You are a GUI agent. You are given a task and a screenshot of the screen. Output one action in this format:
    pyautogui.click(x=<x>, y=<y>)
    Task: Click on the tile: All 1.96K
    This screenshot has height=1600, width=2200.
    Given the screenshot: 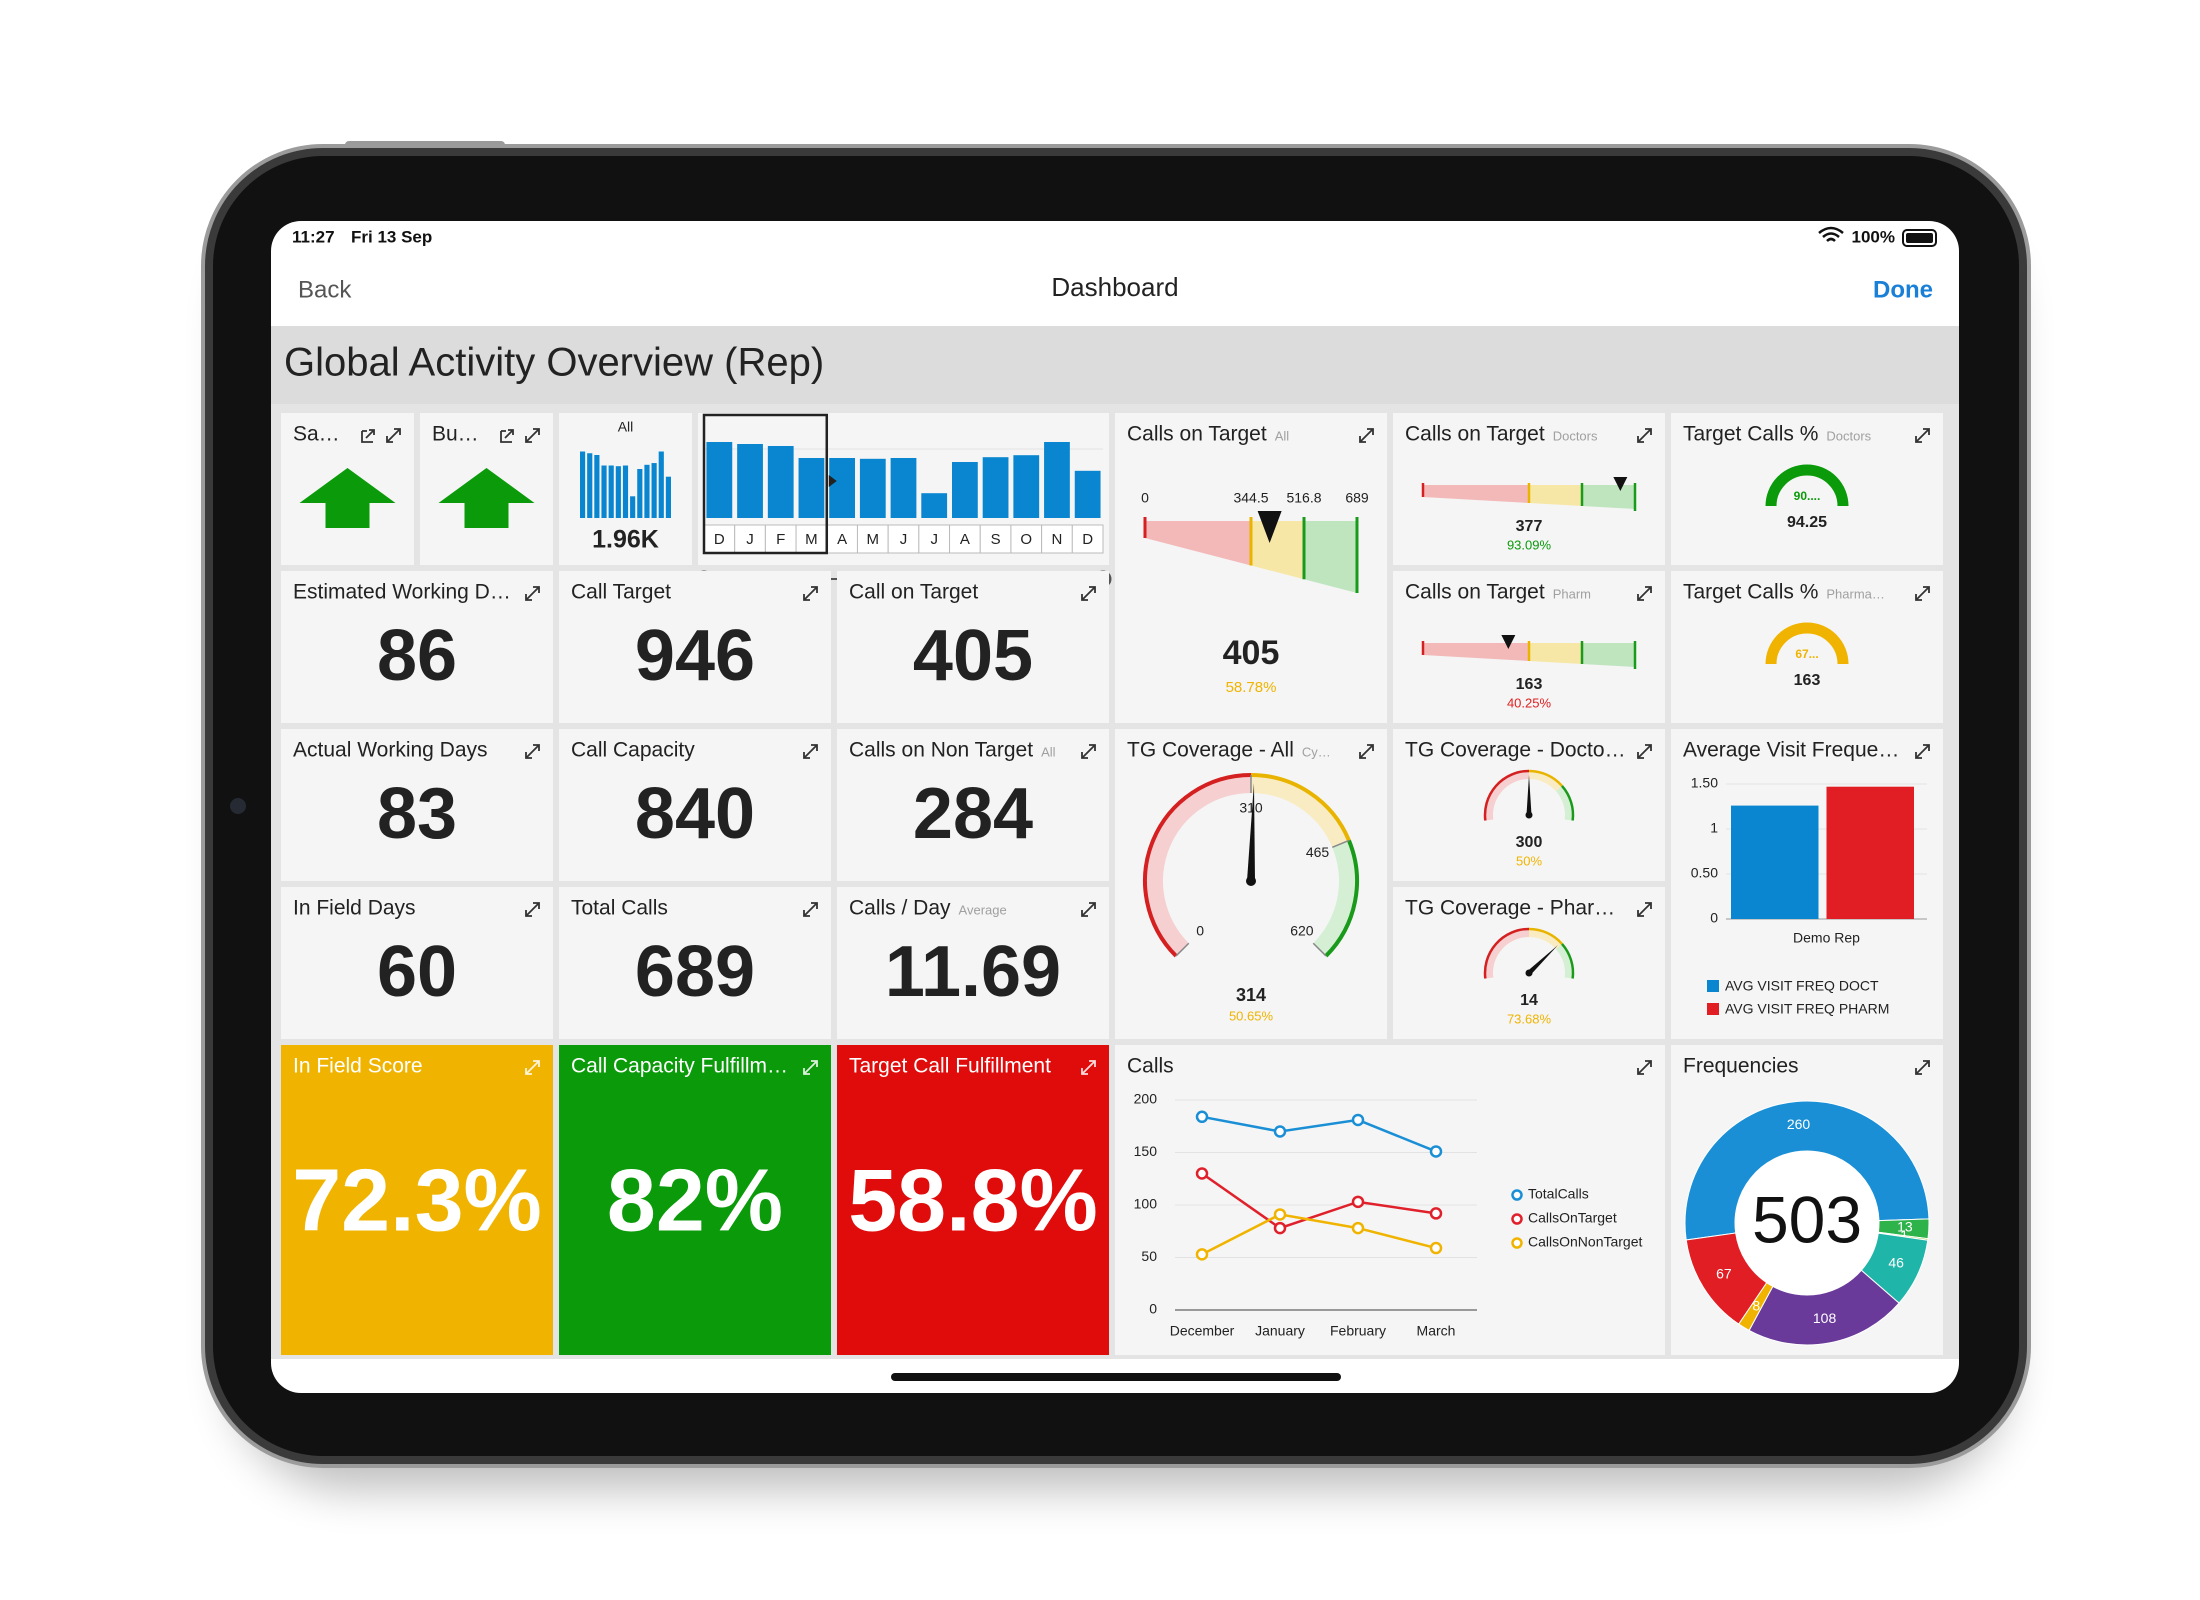 What is the action you would take?
    pyautogui.click(x=625, y=489)
    